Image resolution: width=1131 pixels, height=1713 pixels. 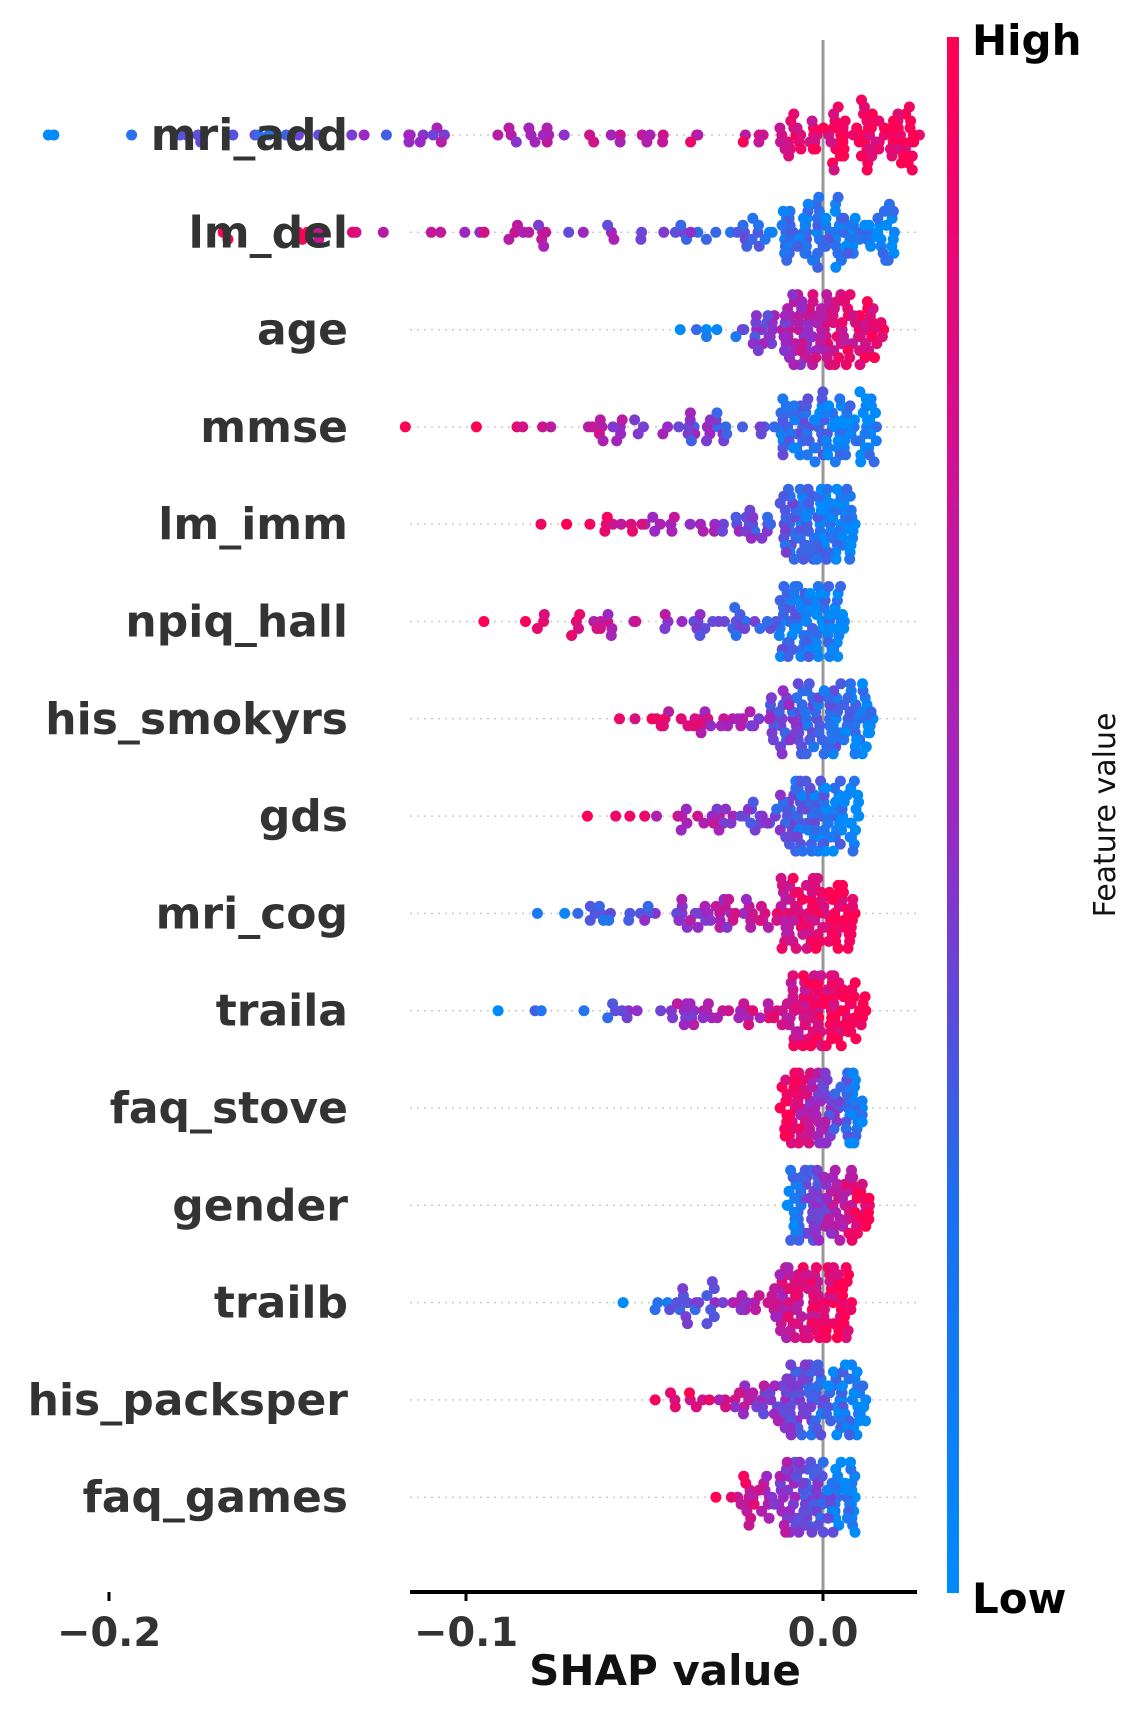 I want to click on x-axis-ticks: −0.2 −0.1 0.0, so click(x=457, y=1624).